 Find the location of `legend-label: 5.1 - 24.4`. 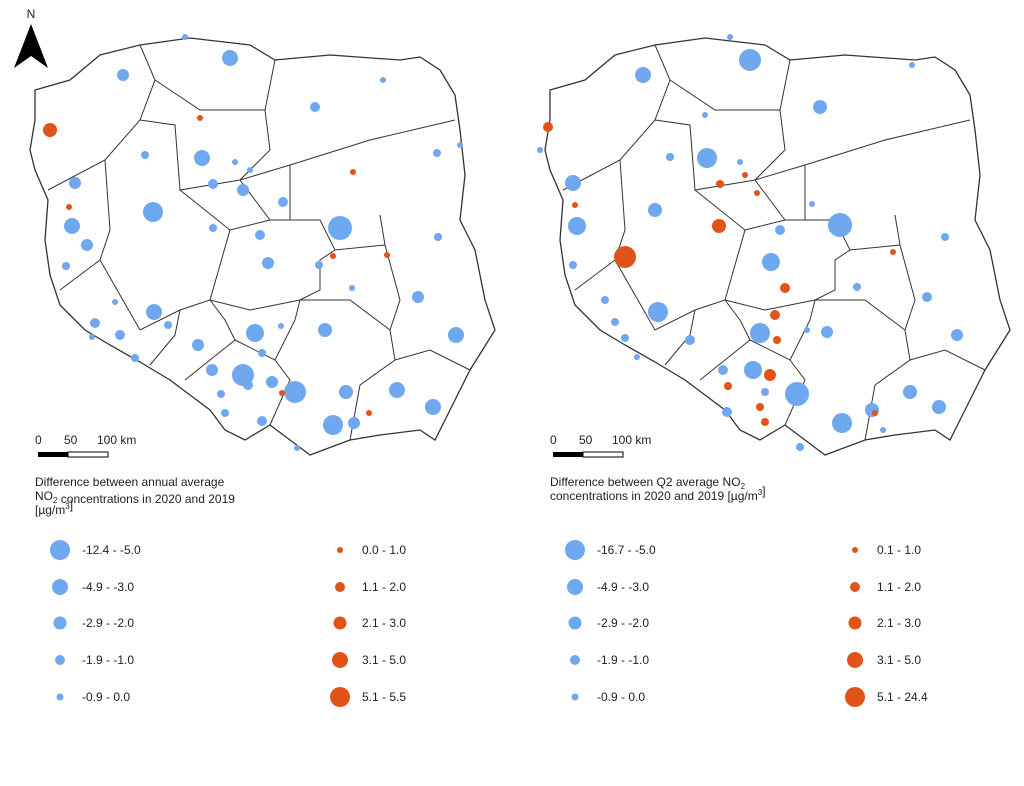

legend-label: 5.1 - 24.4 is located at coordinates (902, 697).